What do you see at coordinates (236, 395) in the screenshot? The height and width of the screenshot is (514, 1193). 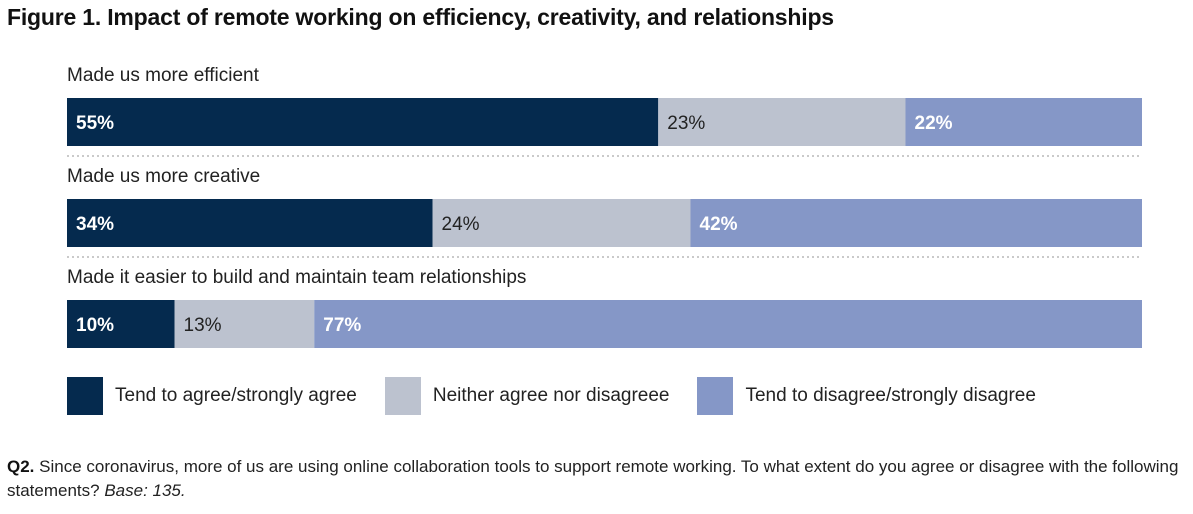 I see `legend-label-agree: Tend to agree/strongly agree` at bounding box center [236, 395].